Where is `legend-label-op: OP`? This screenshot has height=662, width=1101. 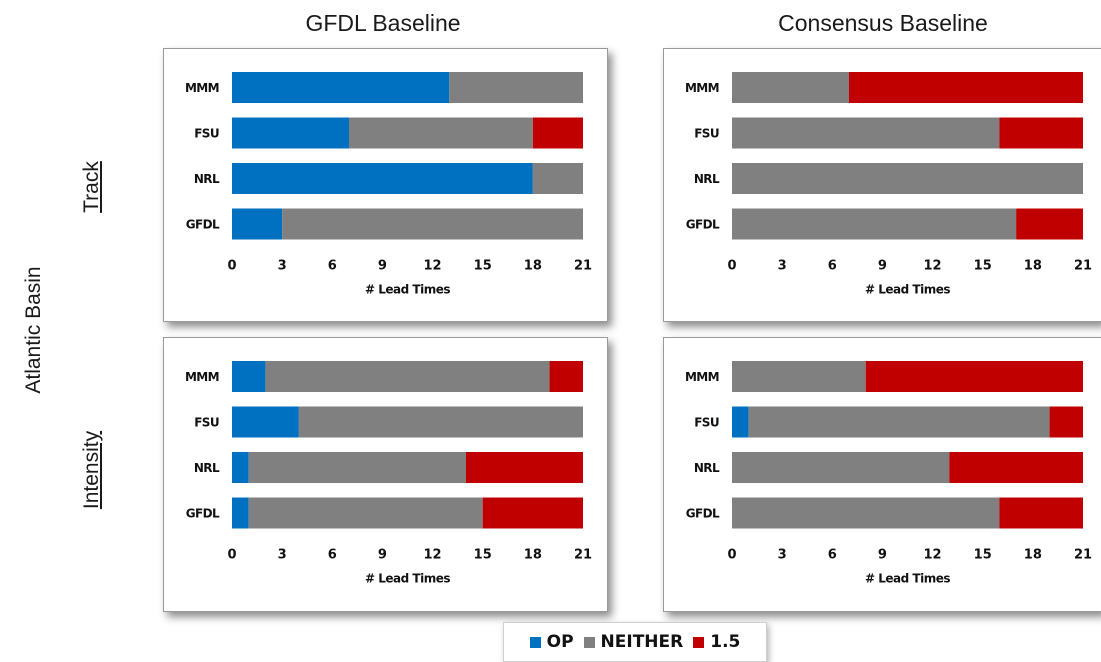 legend-label-op: OP is located at coordinates (560, 642).